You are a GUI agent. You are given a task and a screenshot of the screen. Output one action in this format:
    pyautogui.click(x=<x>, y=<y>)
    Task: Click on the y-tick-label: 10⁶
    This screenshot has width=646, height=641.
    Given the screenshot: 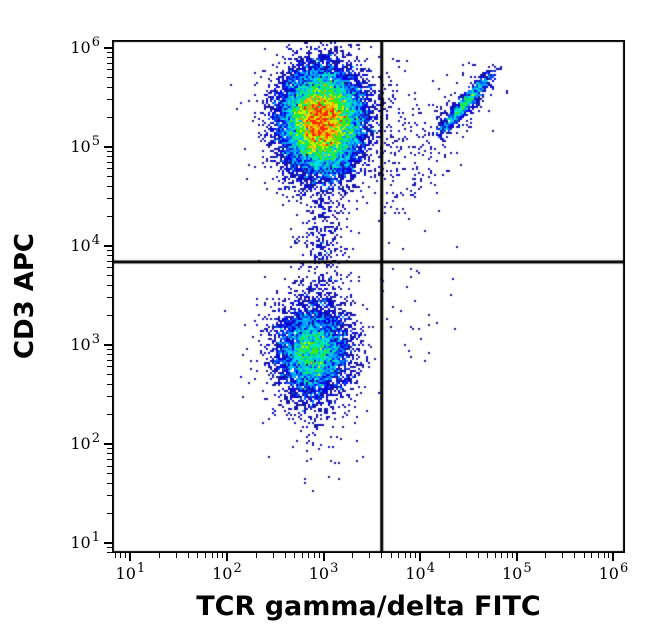 What is the action you would take?
    pyautogui.click(x=85, y=45)
    